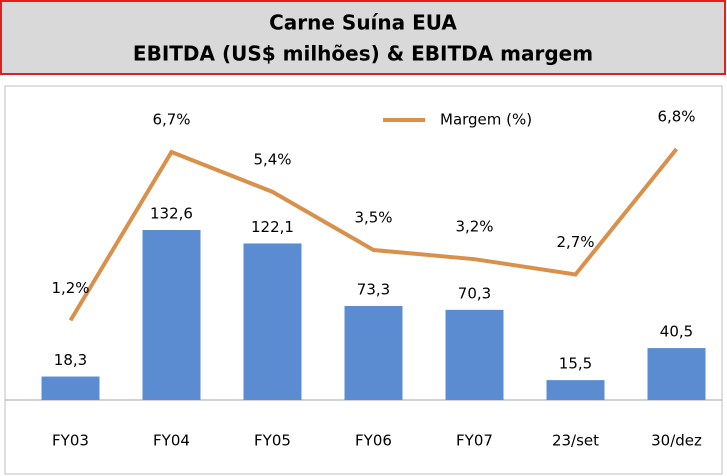  I want to click on data-label: 3,5%, so click(373, 218).